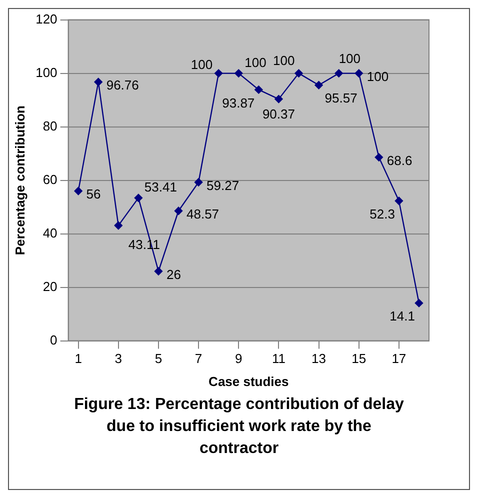 This screenshot has width=482, height=500. What do you see at coordinates (399, 358) in the screenshot?
I see `x-tick-label: 17` at bounding box center [399, 358].